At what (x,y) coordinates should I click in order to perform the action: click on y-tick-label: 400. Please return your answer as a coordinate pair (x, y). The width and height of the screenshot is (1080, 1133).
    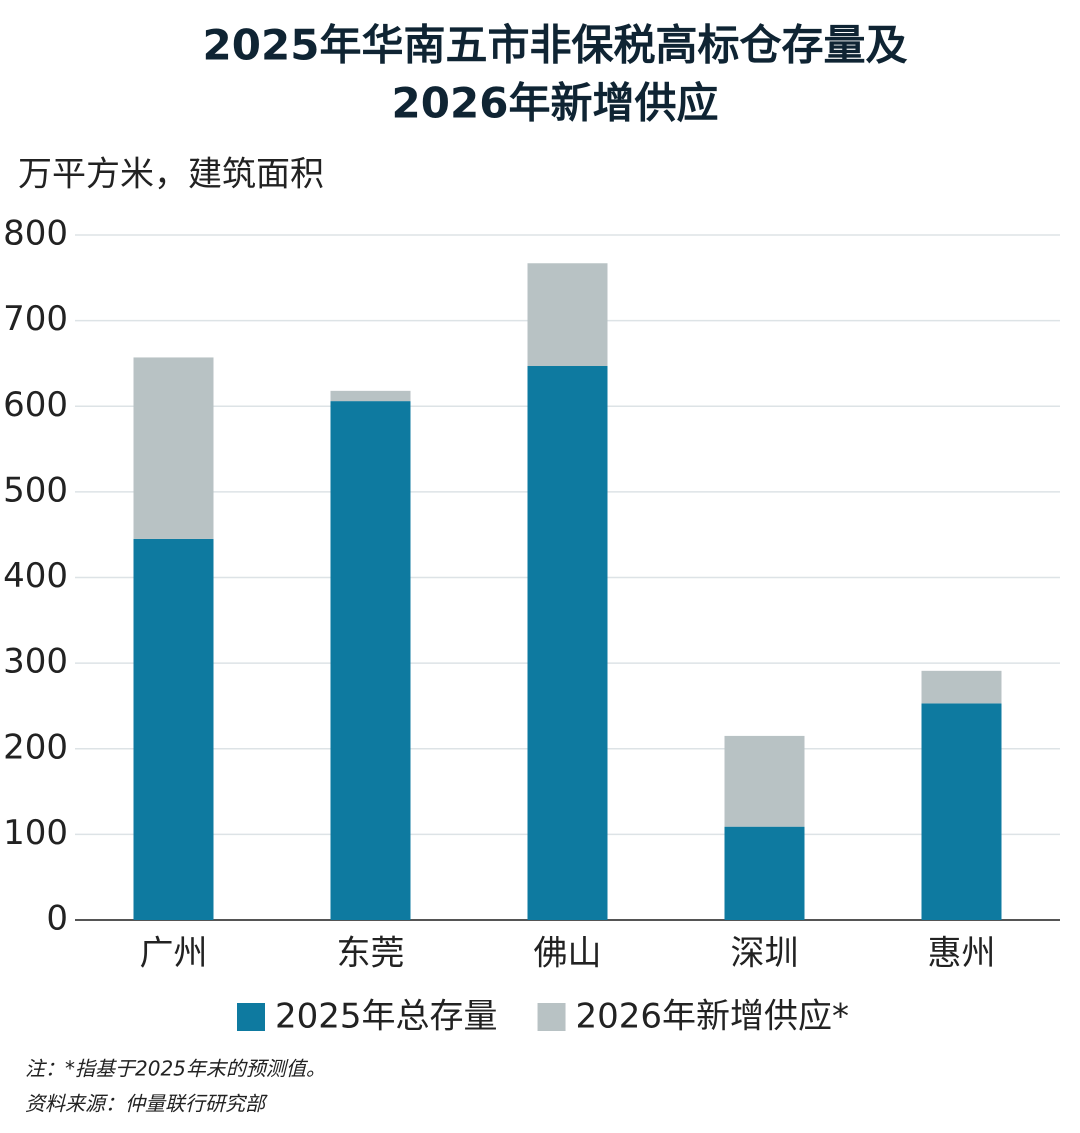
    Looking at the image, I should click on (35, 576).